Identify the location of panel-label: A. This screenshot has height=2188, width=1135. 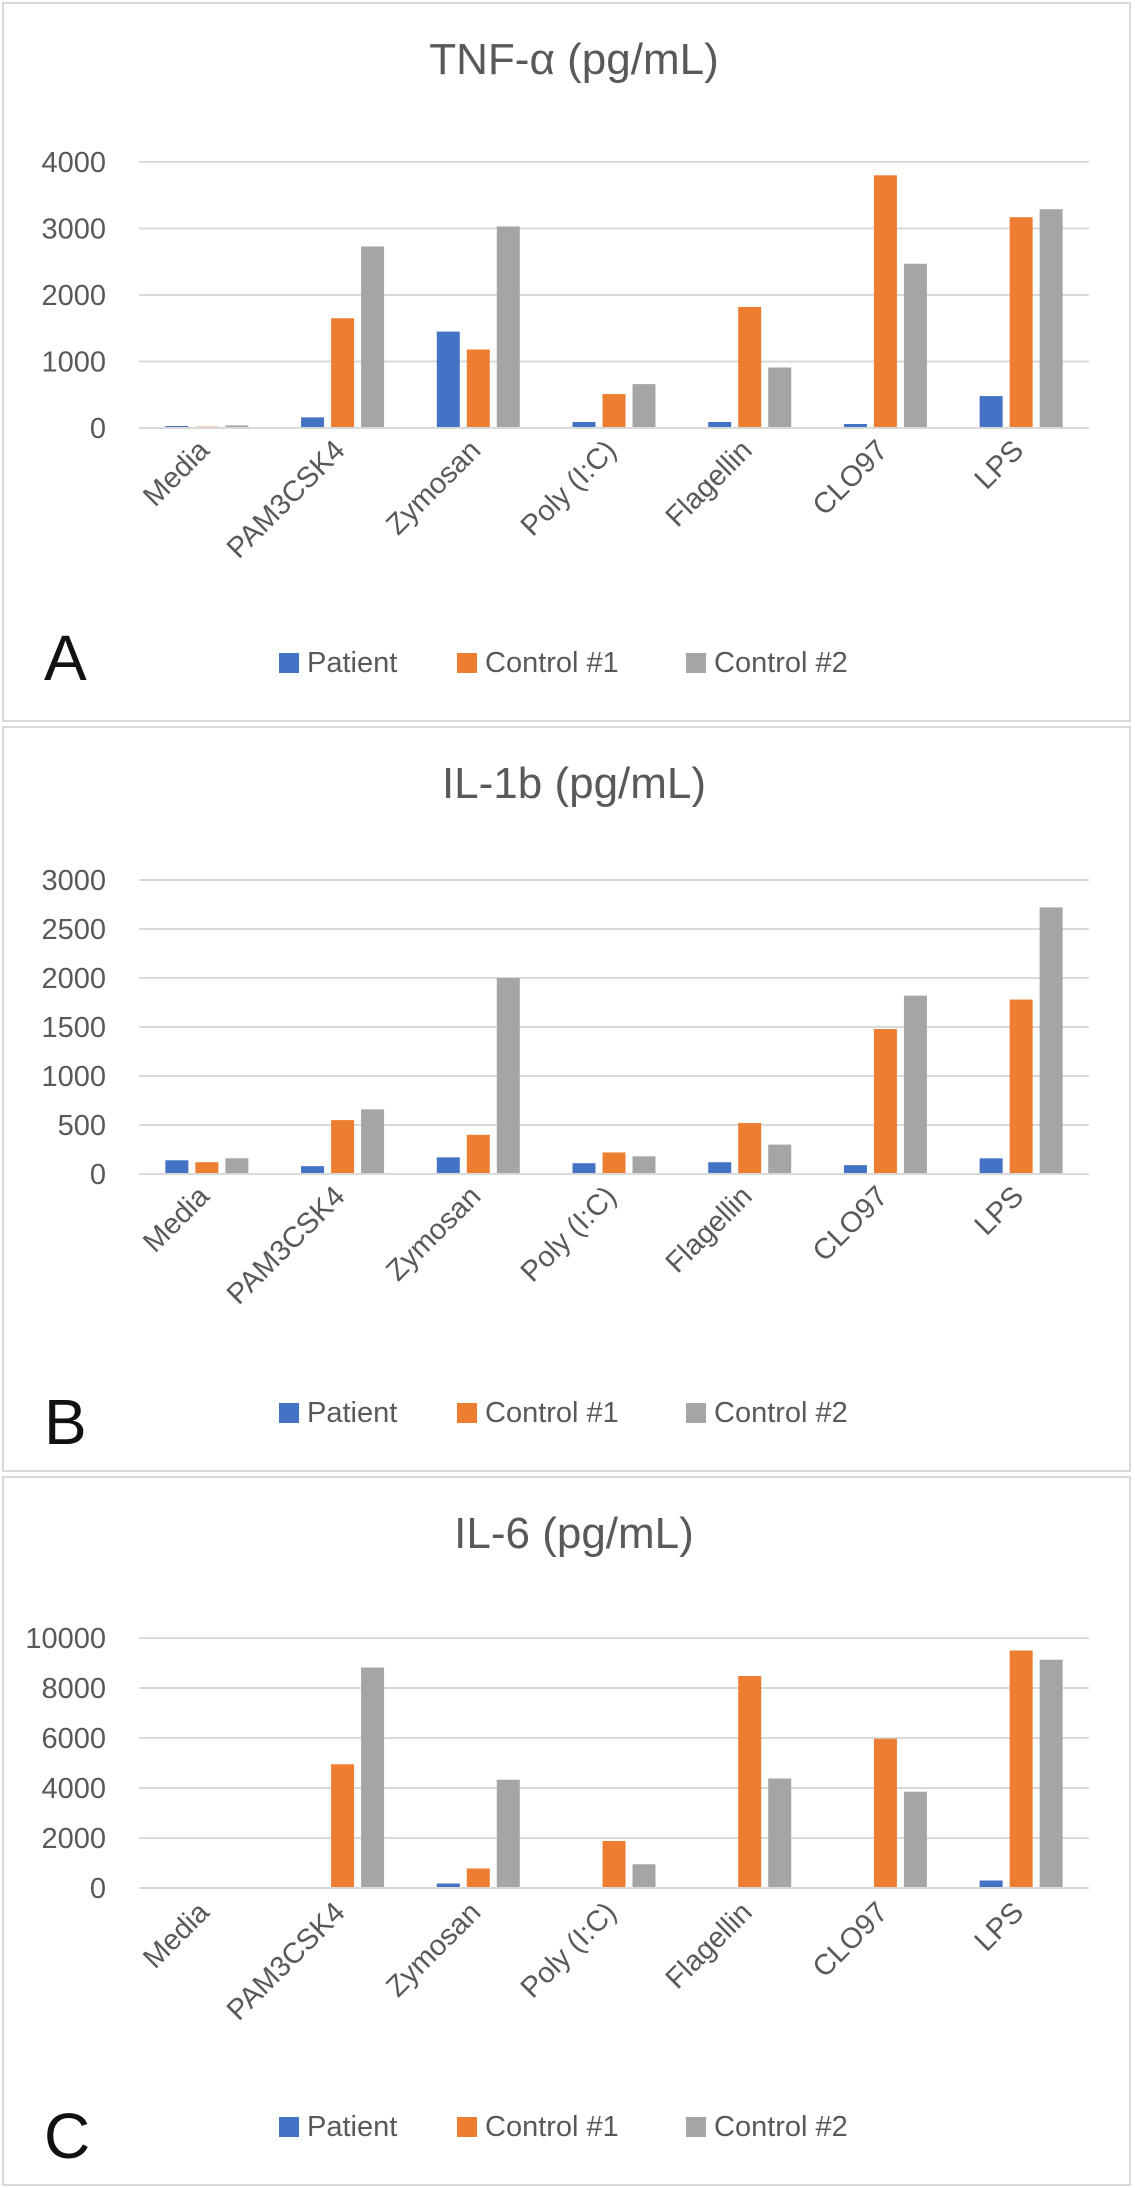
(65, 658).